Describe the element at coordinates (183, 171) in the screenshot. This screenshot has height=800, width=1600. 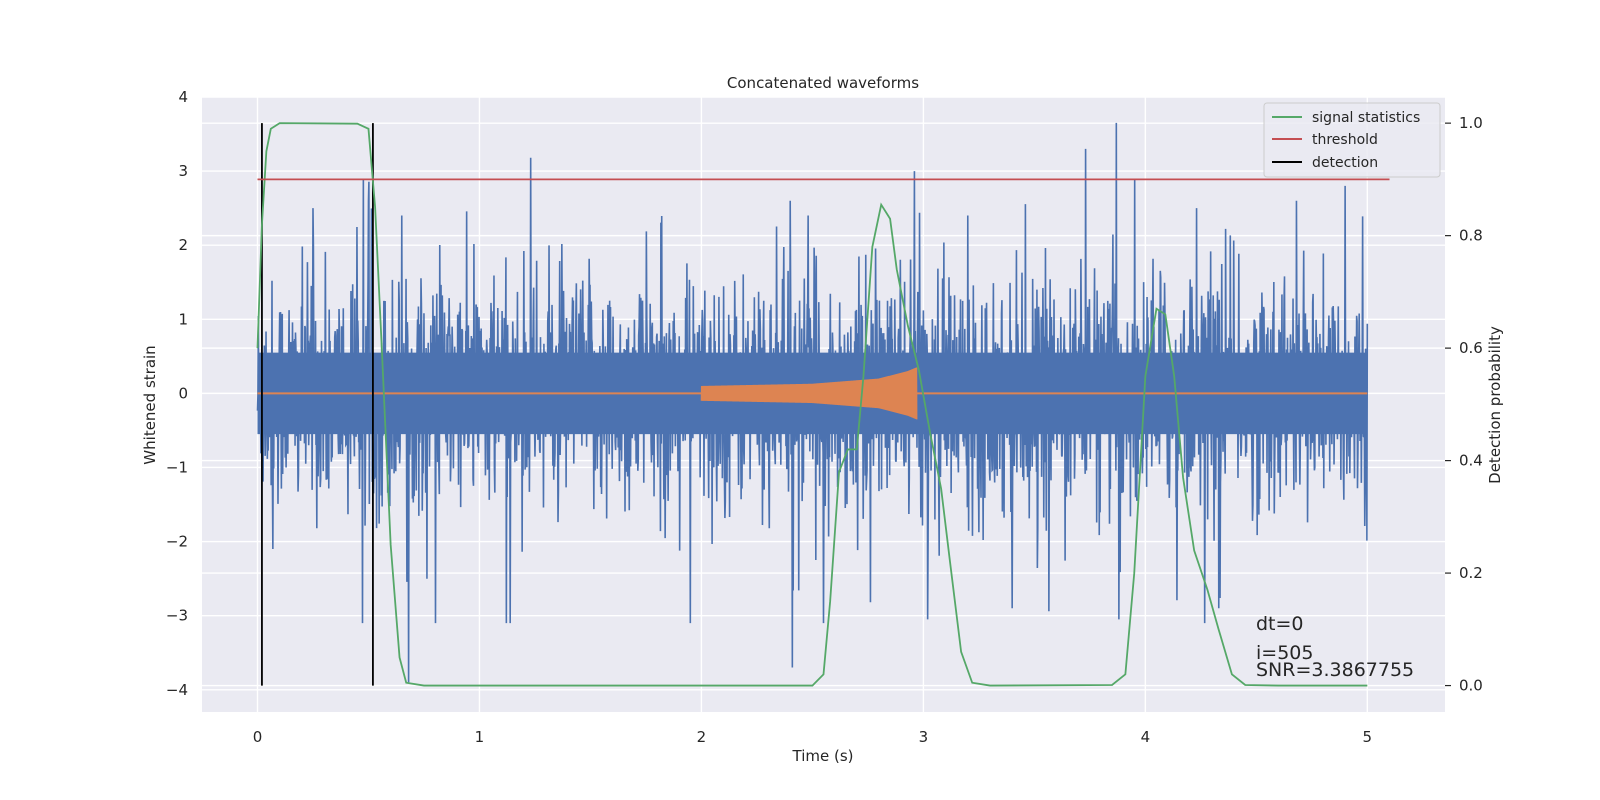
I see `y-tick-label: 3` at that location.